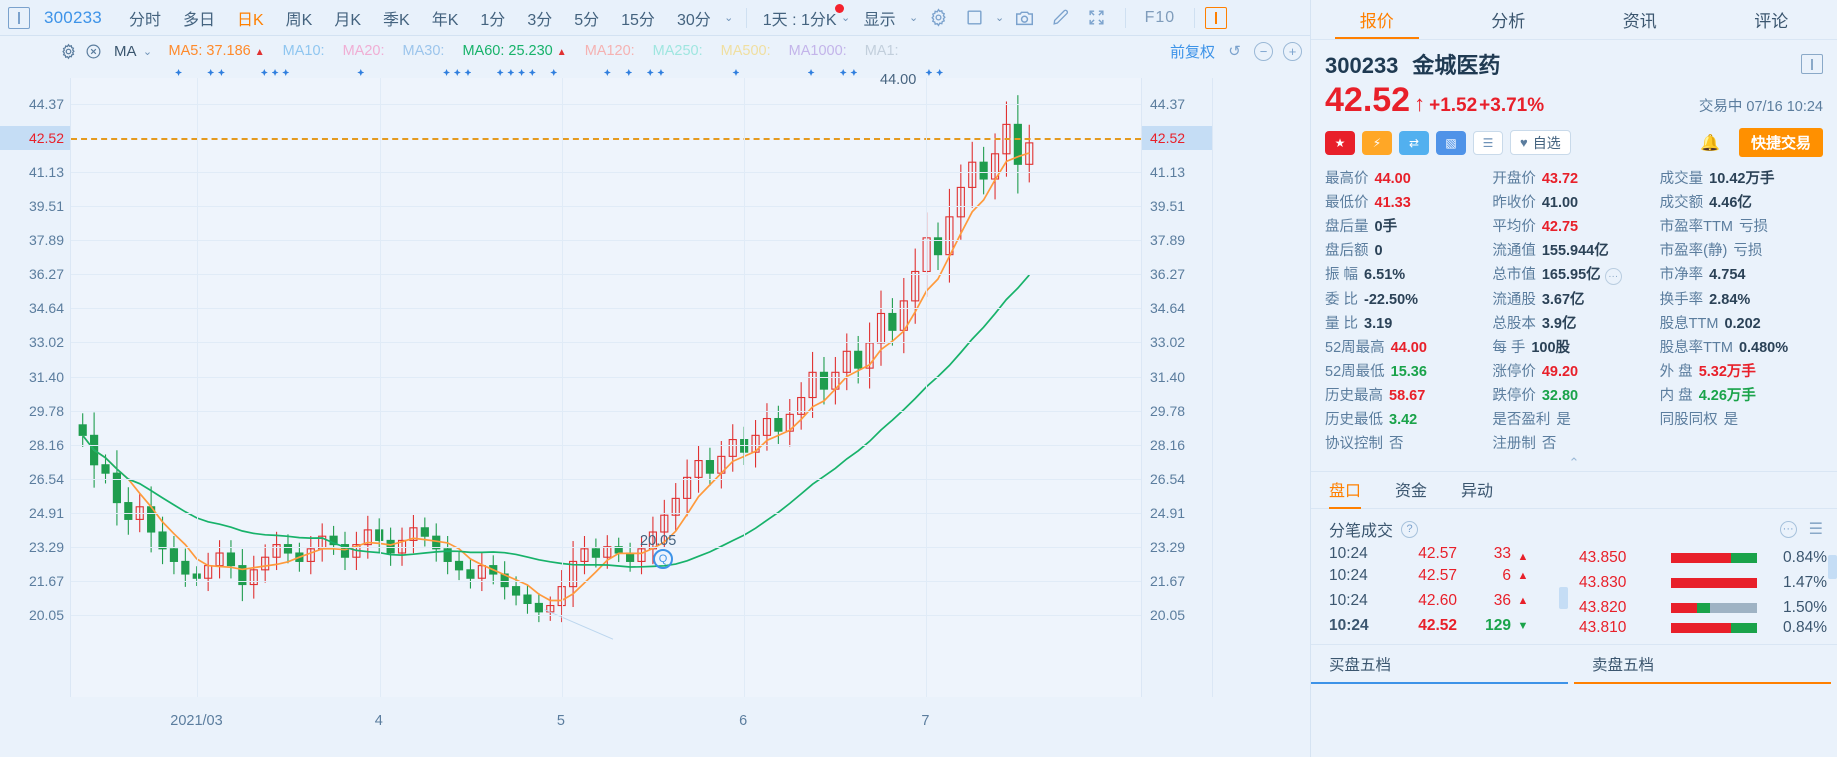 The image size is (1837, 757). What do you see at coordinates (1340, 142) in the screenshot?
I see `china-flag-icon: ★` at bounding box center [1340, 142].